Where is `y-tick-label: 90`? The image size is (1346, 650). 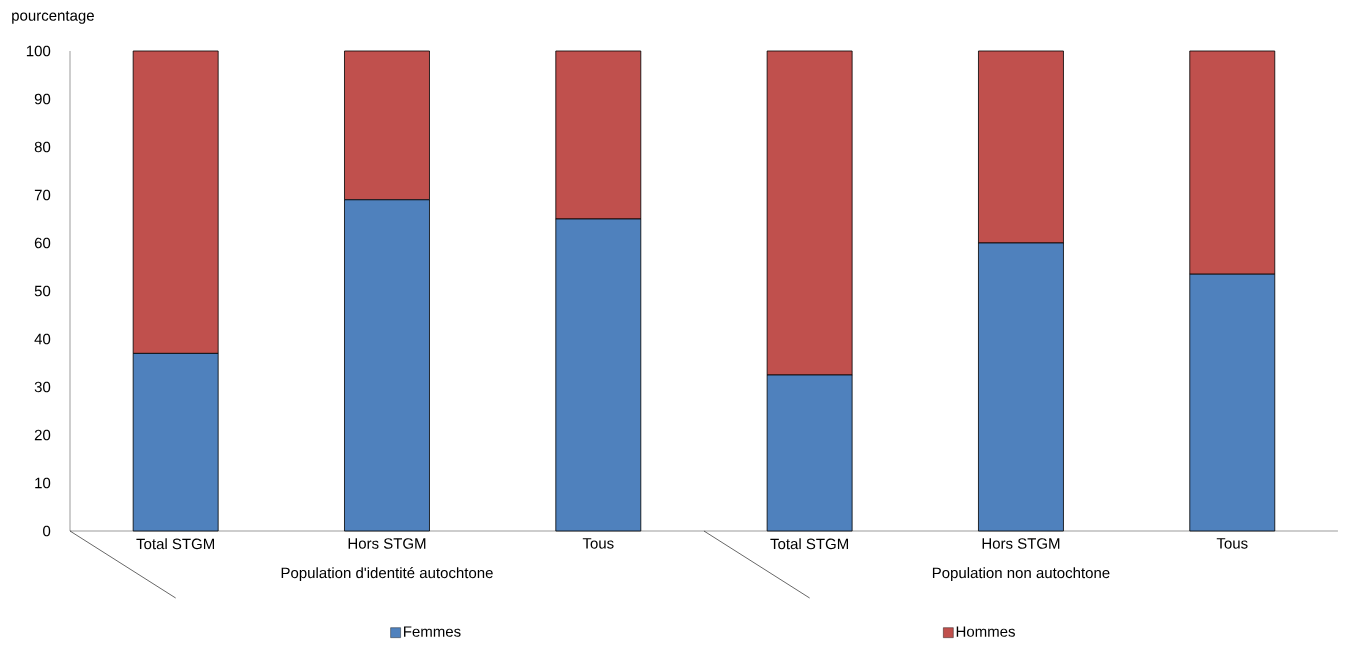
y-tick-label: 90 is located at coordinates (42, 99).